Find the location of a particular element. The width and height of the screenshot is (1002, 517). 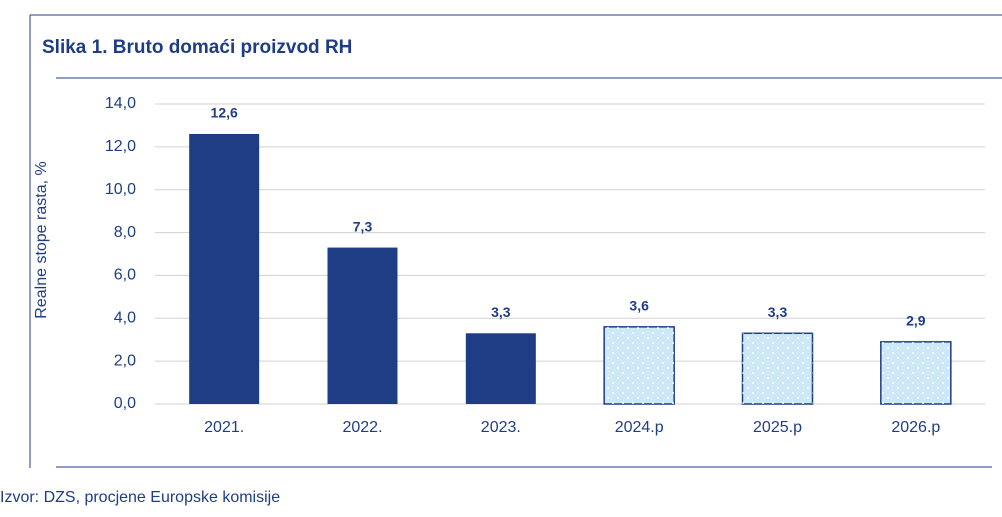

chart-title: Slika 1. Bruto domaći proizvod RH is located at coordinates (197, 47).